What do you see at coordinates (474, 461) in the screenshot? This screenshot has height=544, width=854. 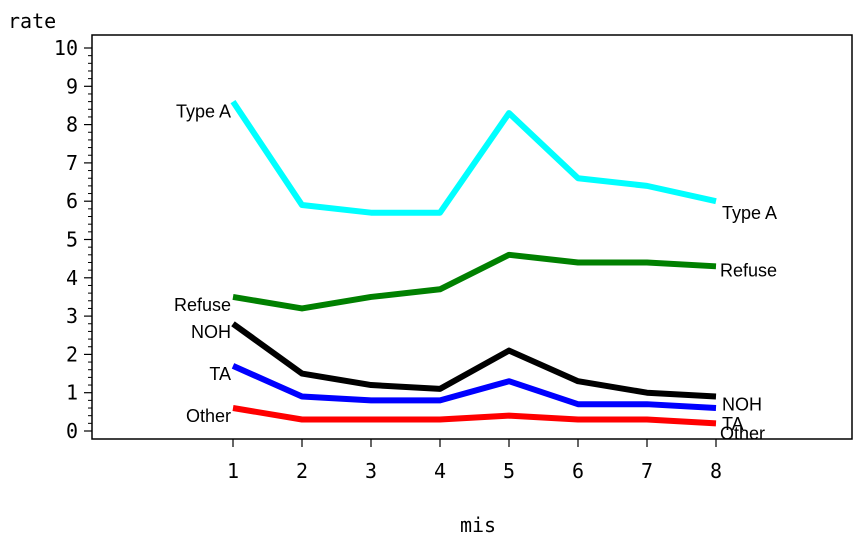 I see `x-axis: 1 2 3 4 5 6 7 8` at bounding box center [474, 461].